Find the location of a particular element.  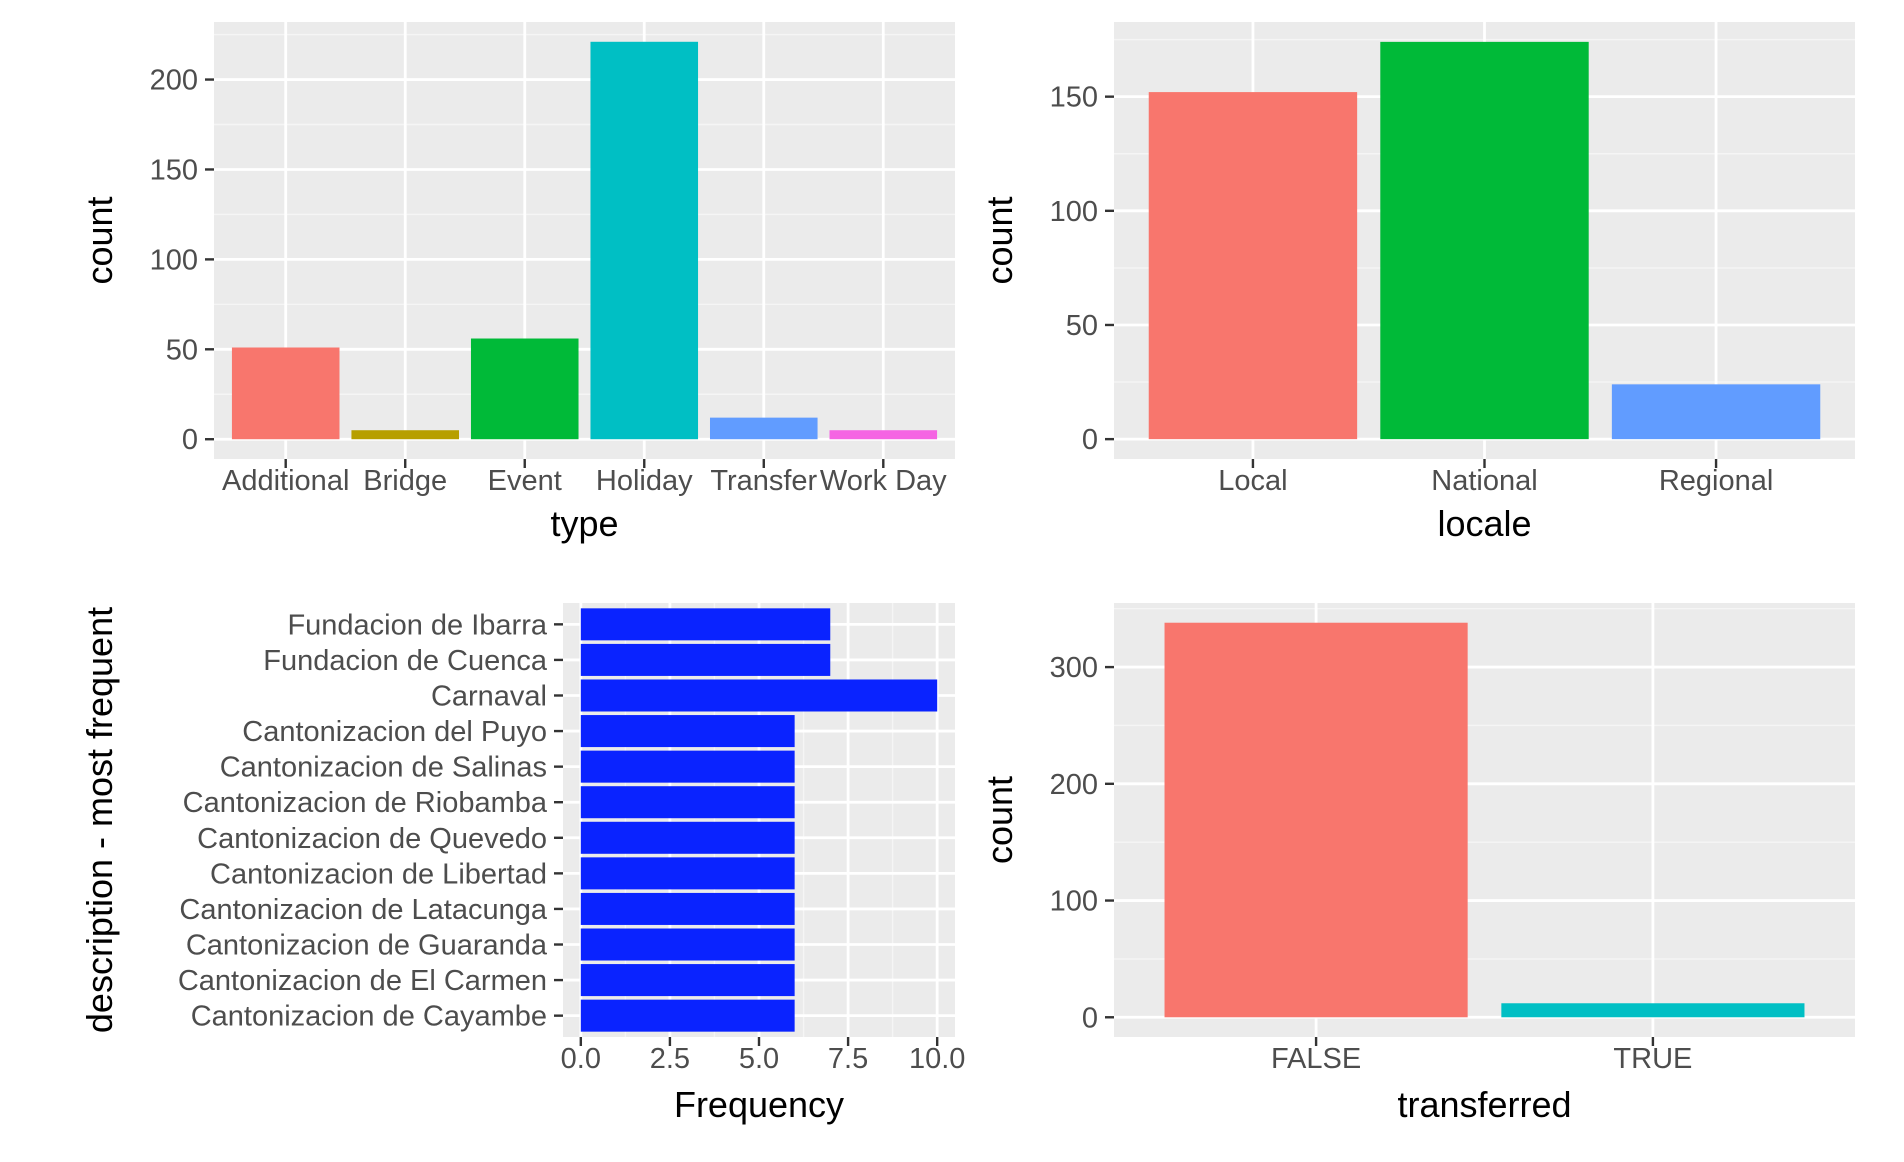

bar-cantonizacion-de-cayambe is located at coordinates (687, 1015).